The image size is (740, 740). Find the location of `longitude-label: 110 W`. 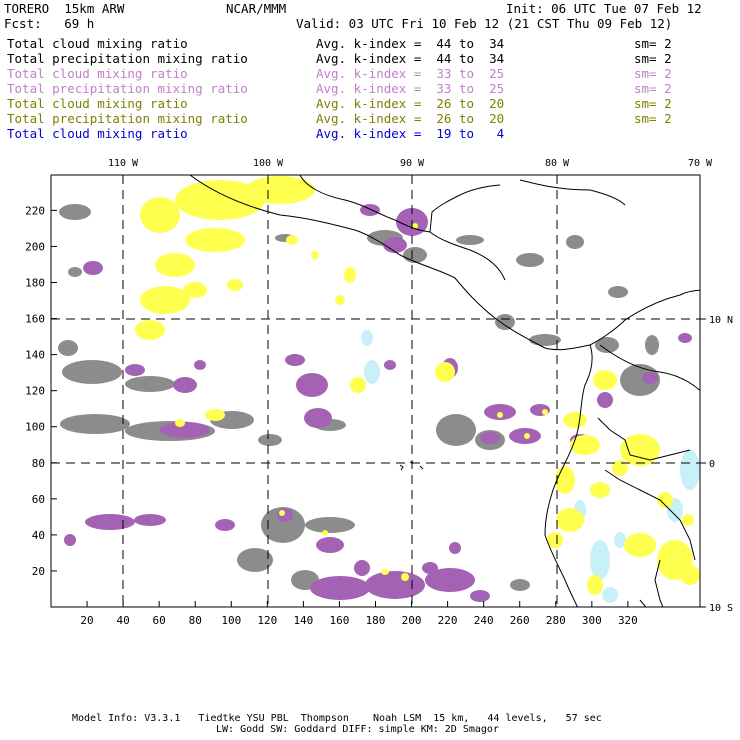

longitude-label: 110 W is located at coordinates (123, 163).